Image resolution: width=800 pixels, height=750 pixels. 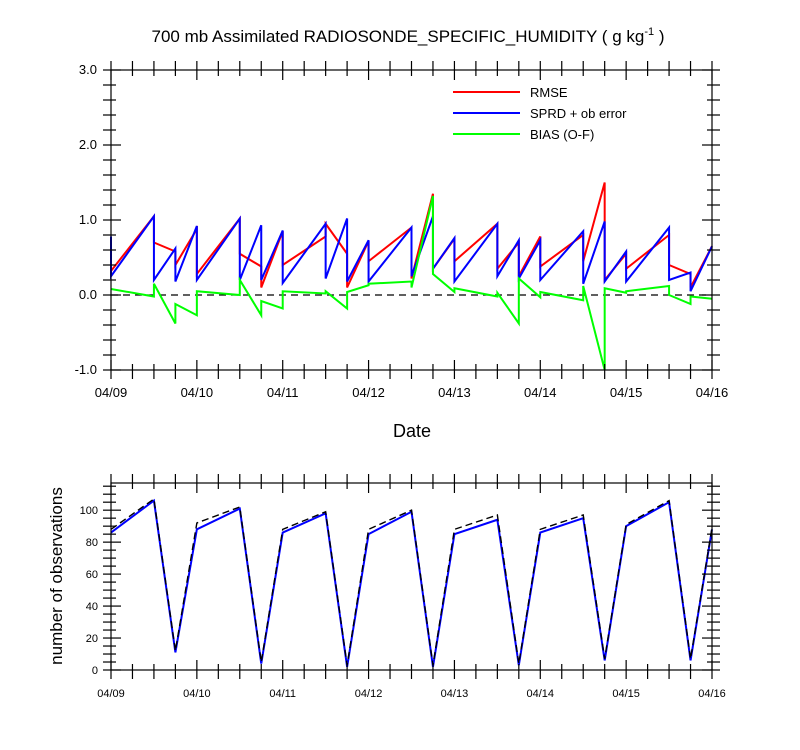 What do you see at coordinates (89, 511) in the screenshot?
I see `bottom-y-tick-label: 100` at bounding box center [89, 511].